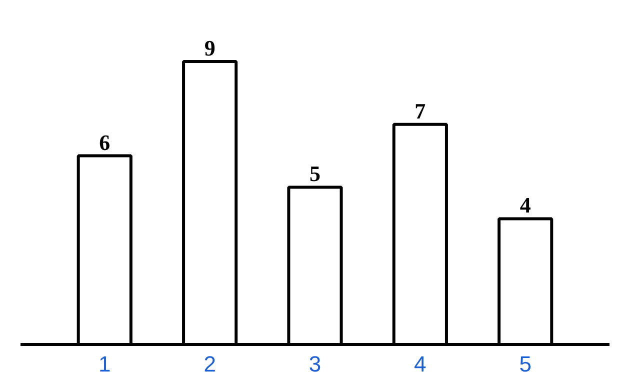 This screenshot has height=374, width=629. What do you see at coordinates (210, 363) in the screenshot?
I see `x-tick-label: 2` at bounding box center [210, 363].